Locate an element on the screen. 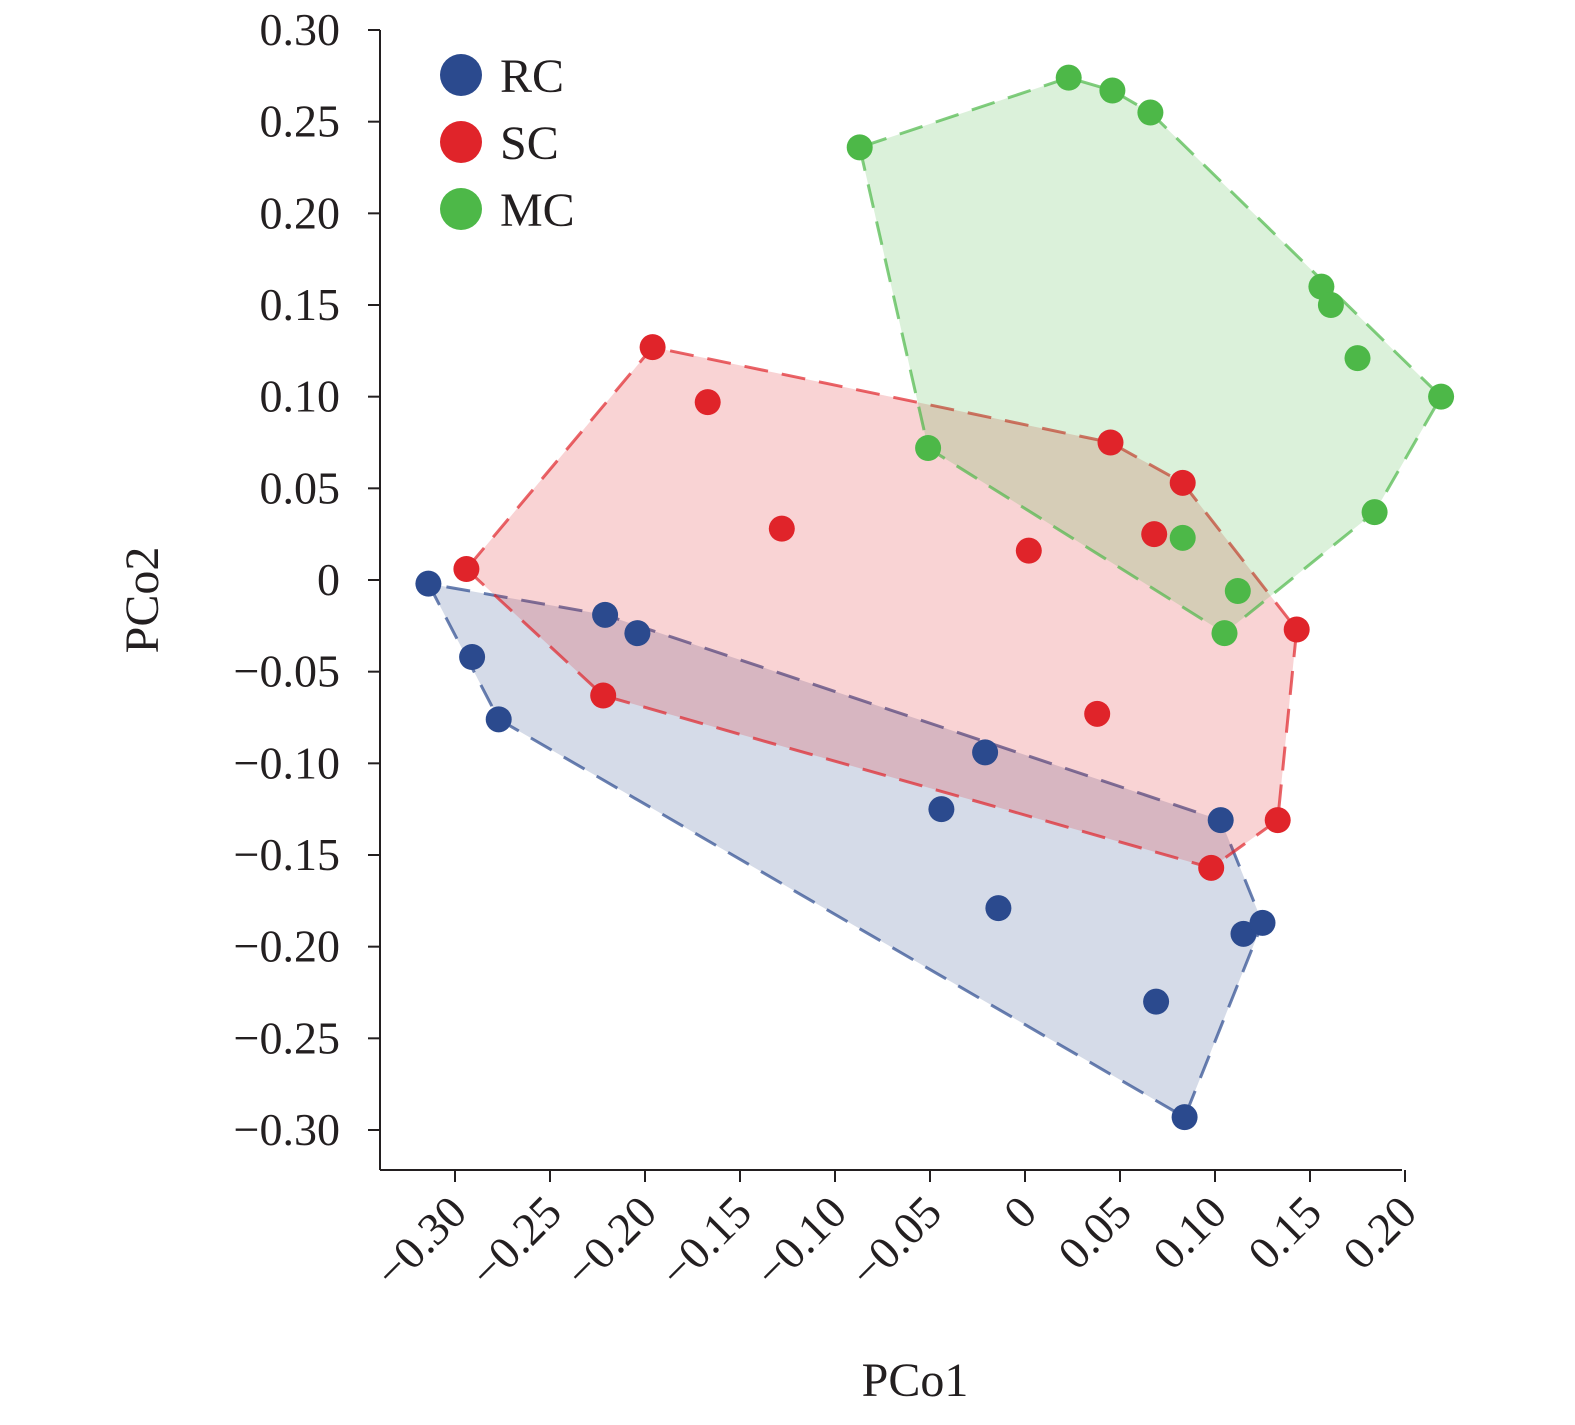 The width and height of the screenshot is (1575, 1425). x-tick-label: 0.10 is located at coordinates (1189, 1232).